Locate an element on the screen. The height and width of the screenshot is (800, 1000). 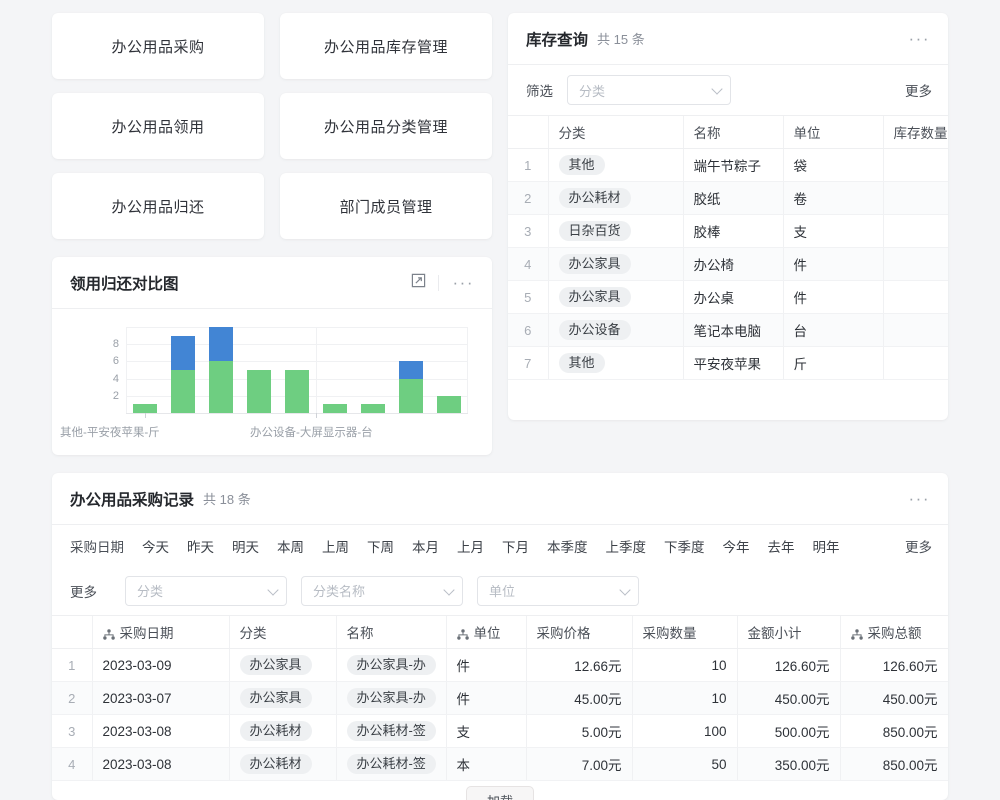
chart-card-header: 领用归还对比图 ··· is located at coordinates (272, 283).